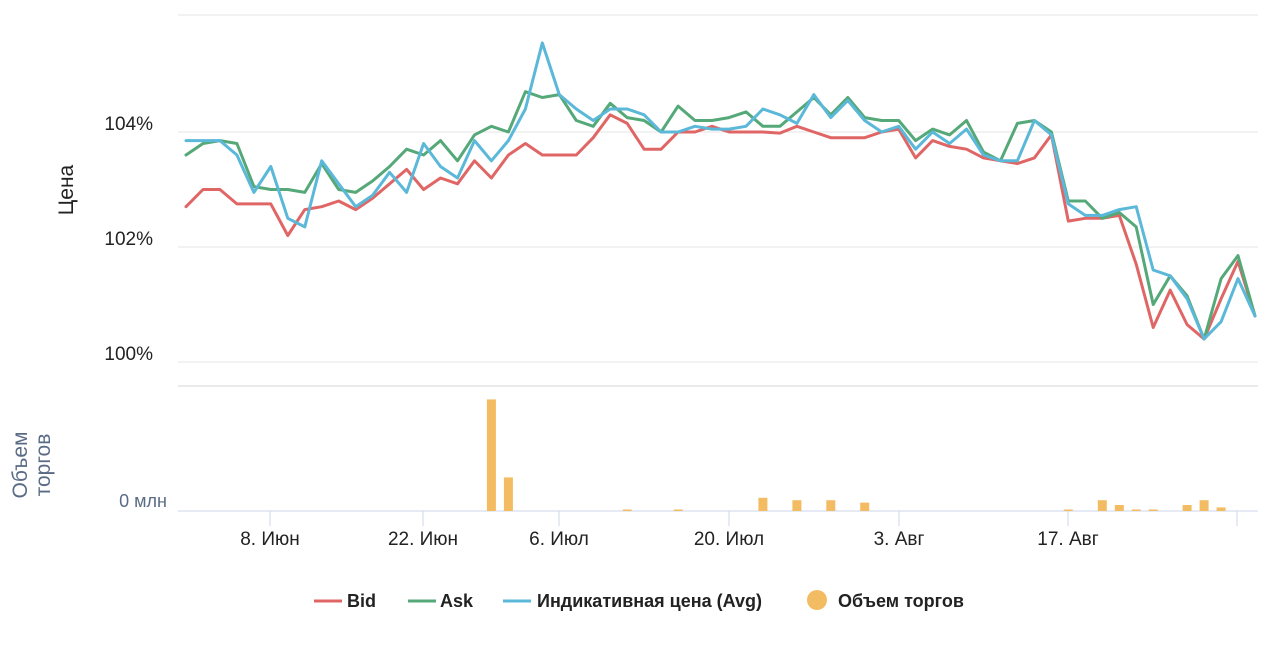  What do you see at coordinates (899, 539) in the screenshot?
I see `x-tick-label: 3. Авг` at bounding box center [899, 539].